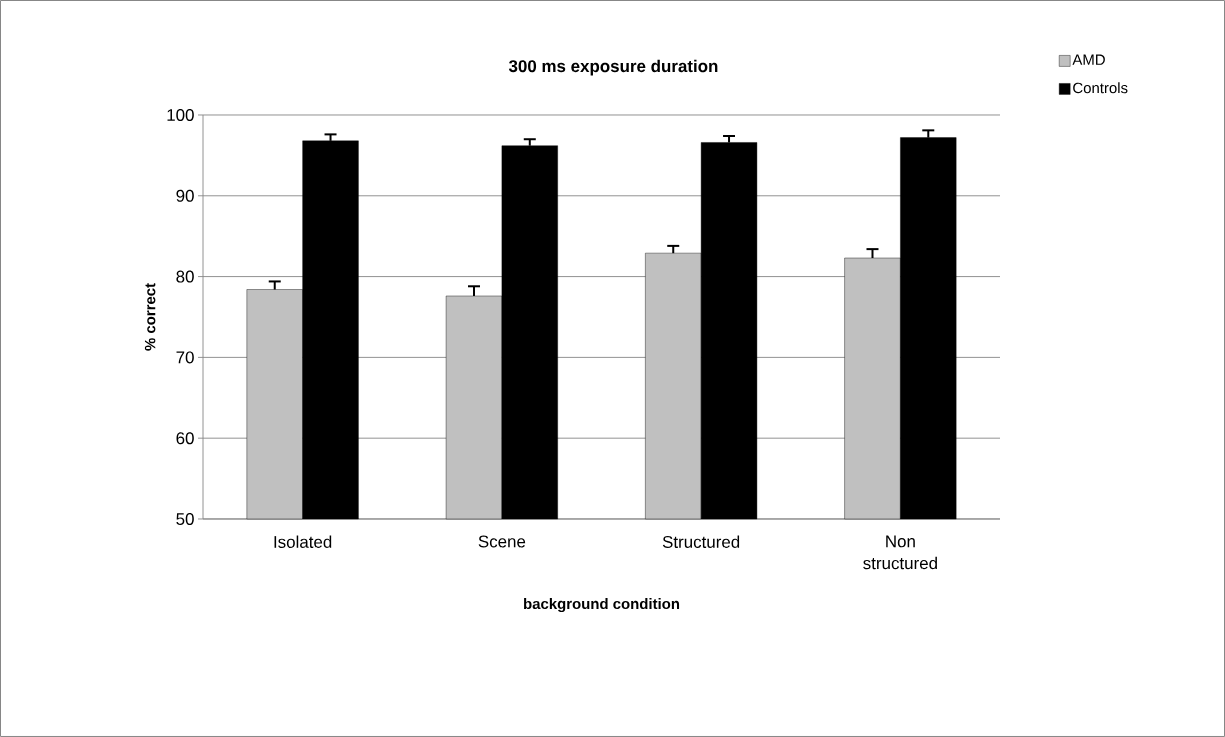 The width and height of the screenshot is (1225, 737). Describe the element at coordinates (185, 518) in the screenshot. I see `y-tick-label: 50` at that location.